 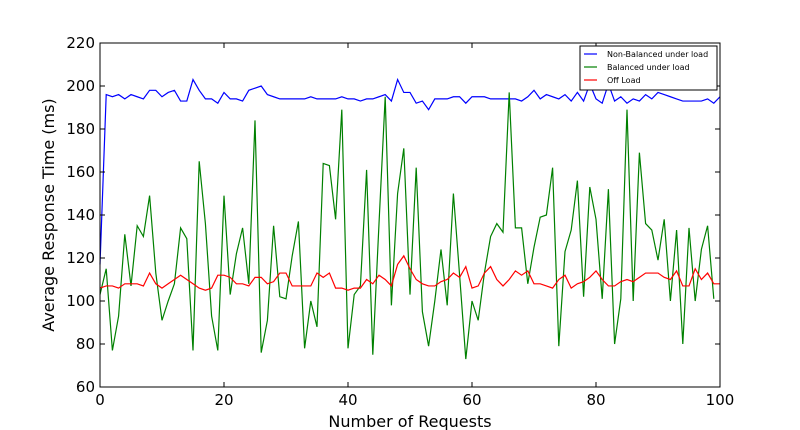 What do you see at coordinates (471, 400) in the screenshot?
I see `x-tick-label: 60` at bounding box center [471, 400].